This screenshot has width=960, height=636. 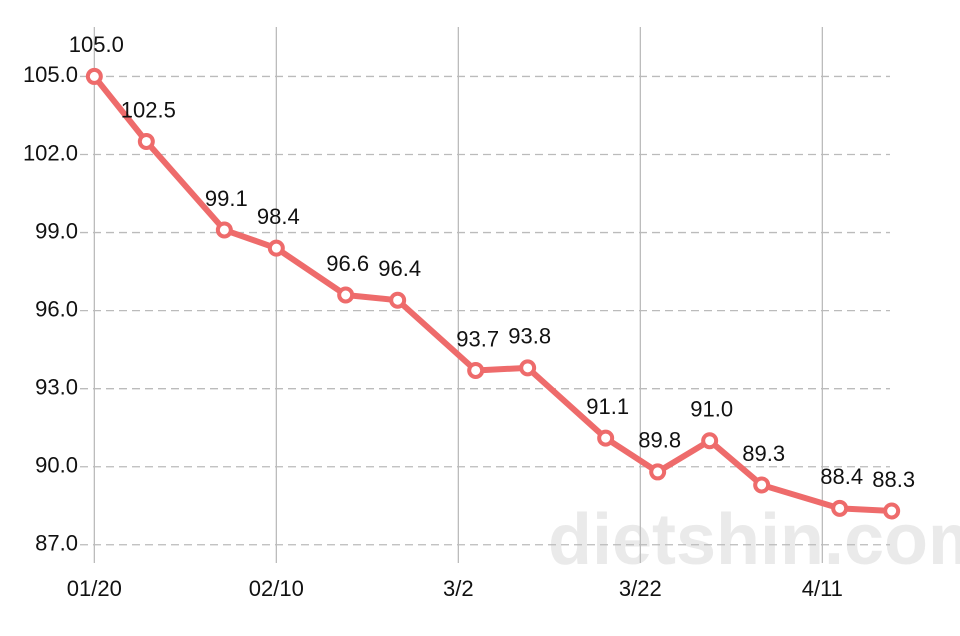 What do you see at coordinates (226, 198) in the screenshot?
I see `data-label: 99.1` at bounding box center [226, 198].